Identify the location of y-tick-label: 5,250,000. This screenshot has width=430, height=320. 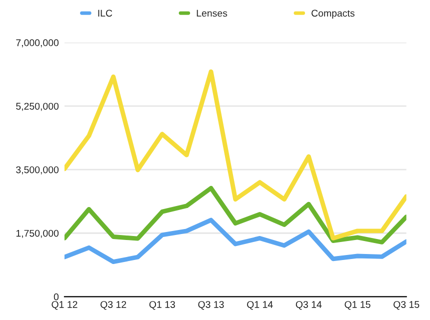
(37, 106).